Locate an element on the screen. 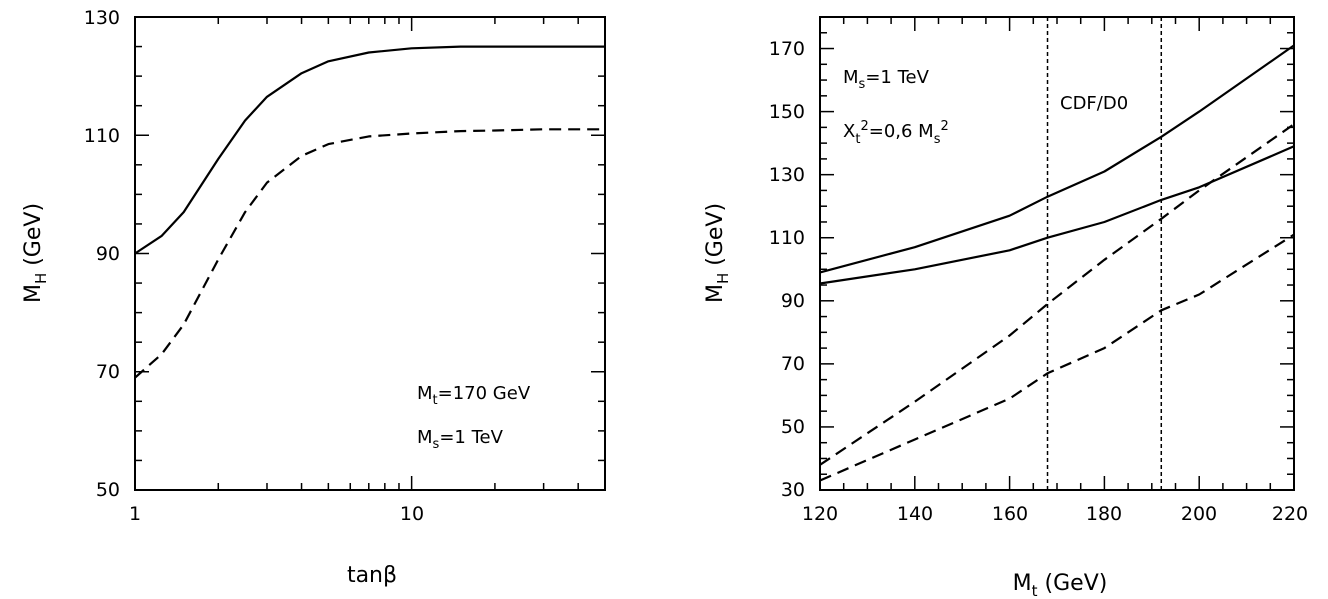  right-xtick-label: 200 is located at coordinates (1199, 514).